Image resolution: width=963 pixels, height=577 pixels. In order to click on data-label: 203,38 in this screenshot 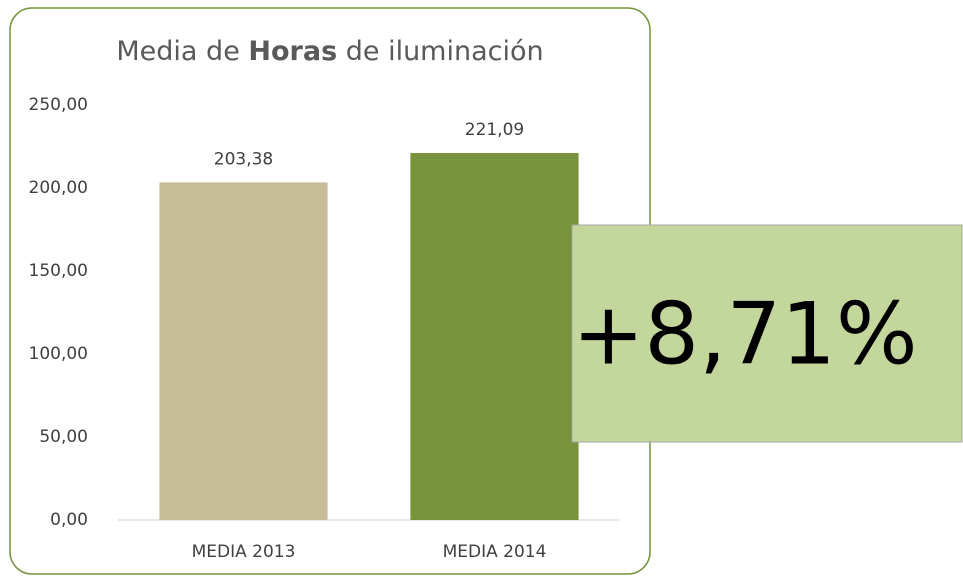, I will do `click(243, 159)`.